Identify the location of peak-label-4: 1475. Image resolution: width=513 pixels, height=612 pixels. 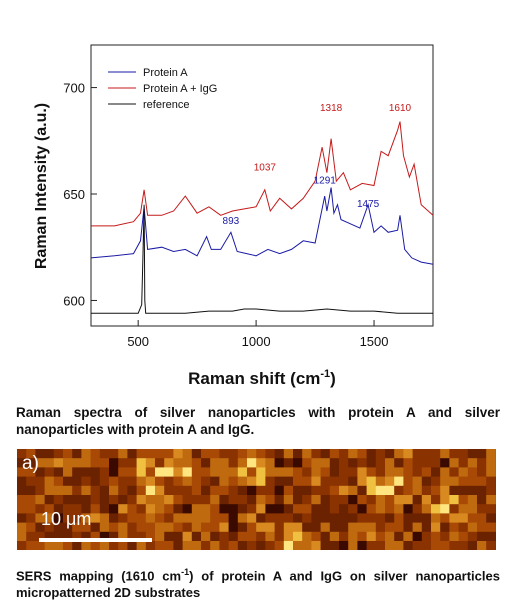
(368, 204).